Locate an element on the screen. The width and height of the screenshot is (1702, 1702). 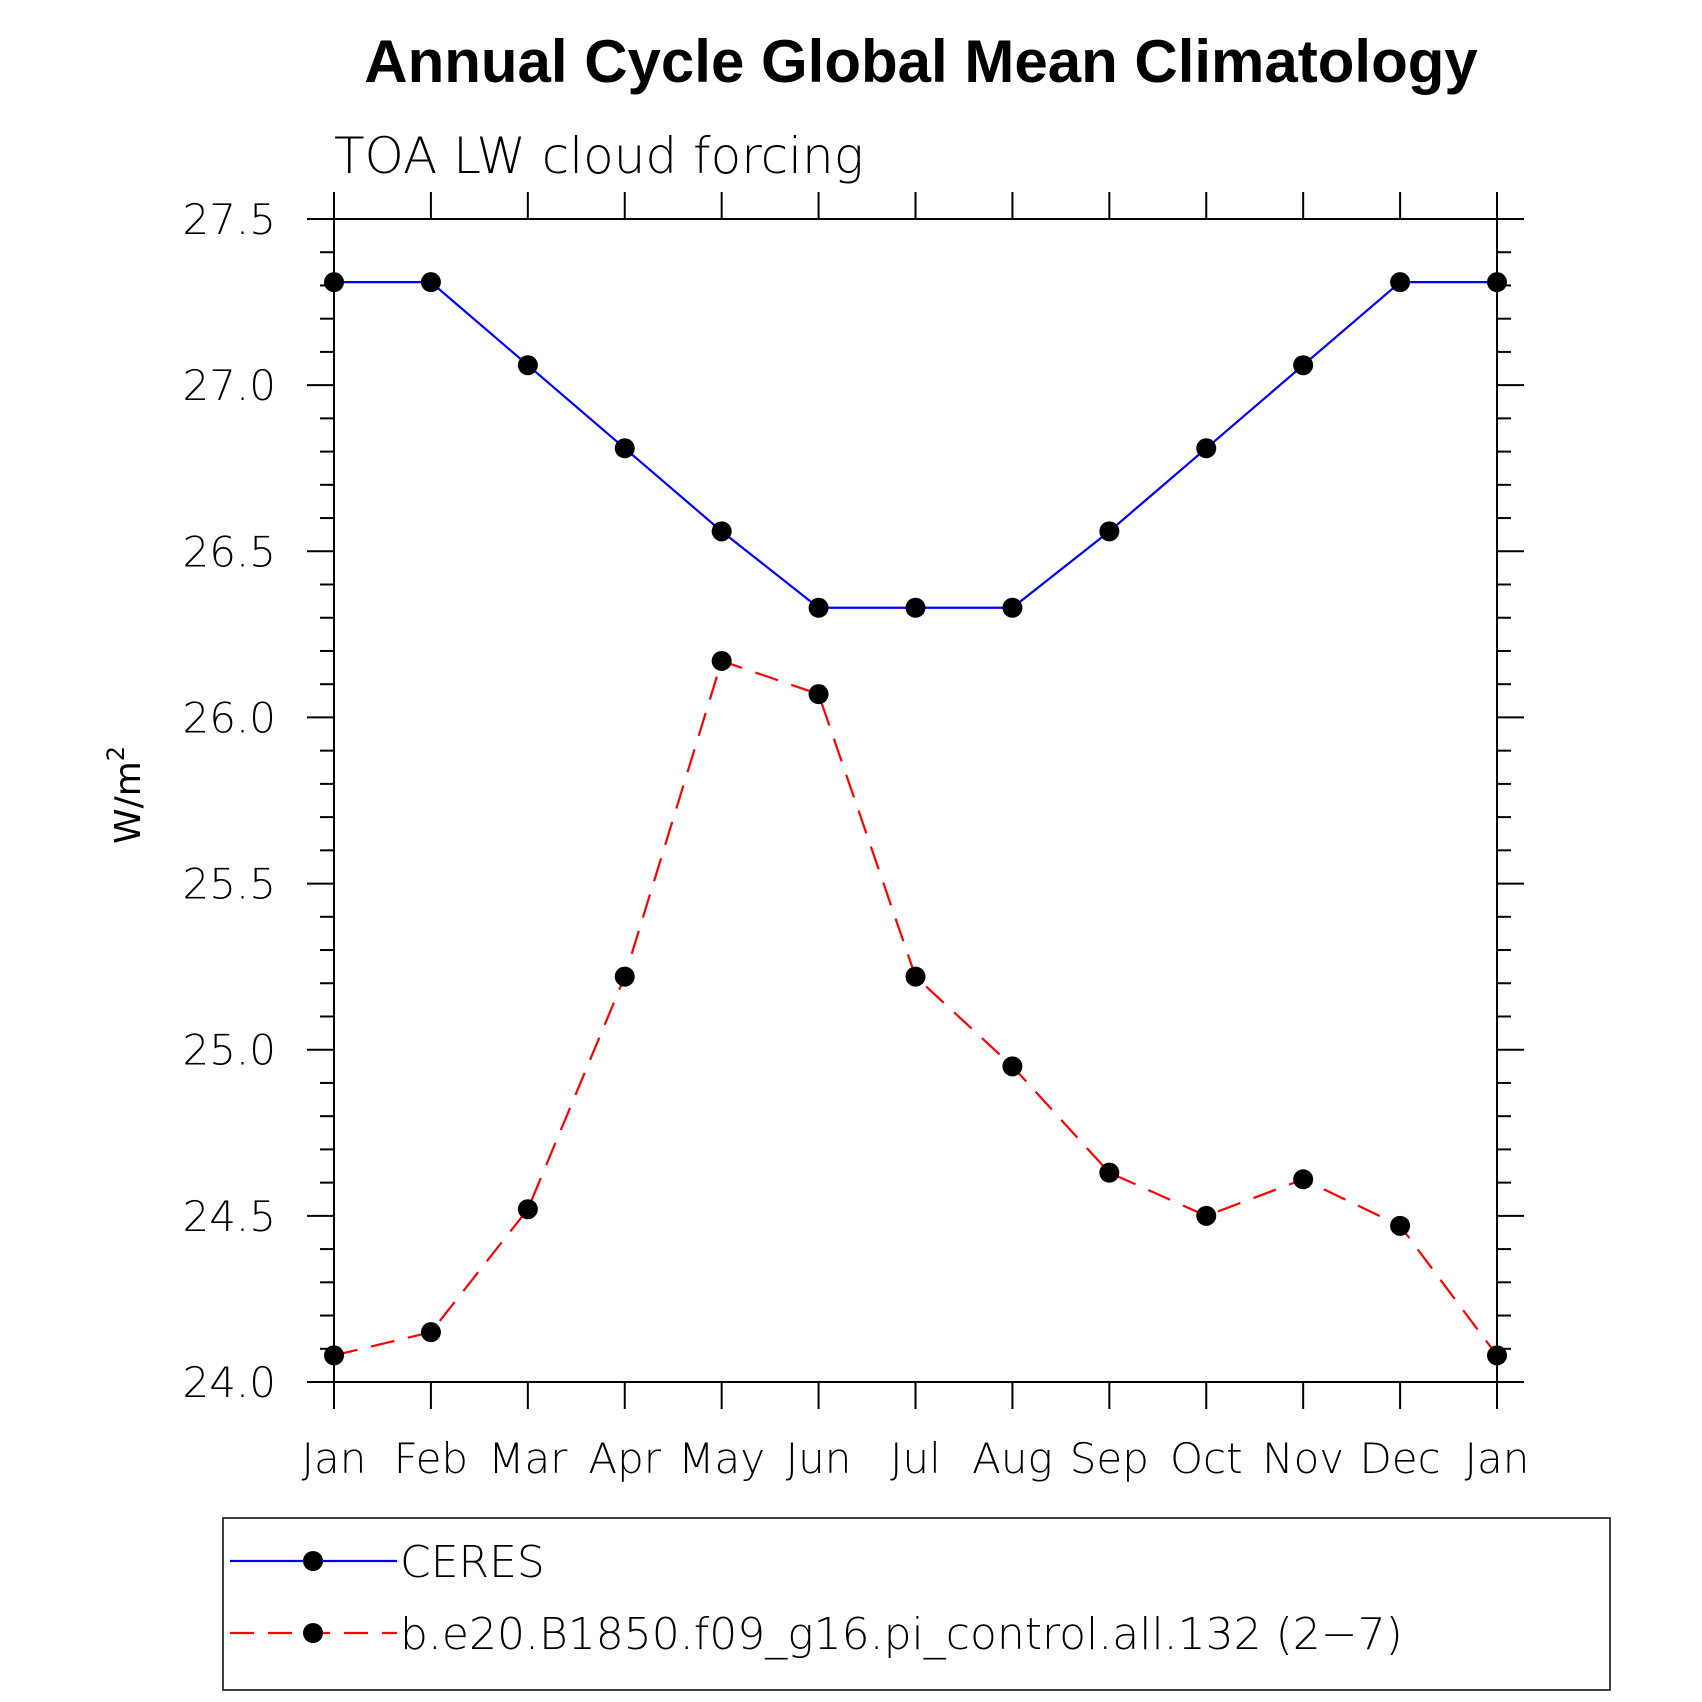
y-tick-label: 24.5 is located at coordinates (229, 1216).